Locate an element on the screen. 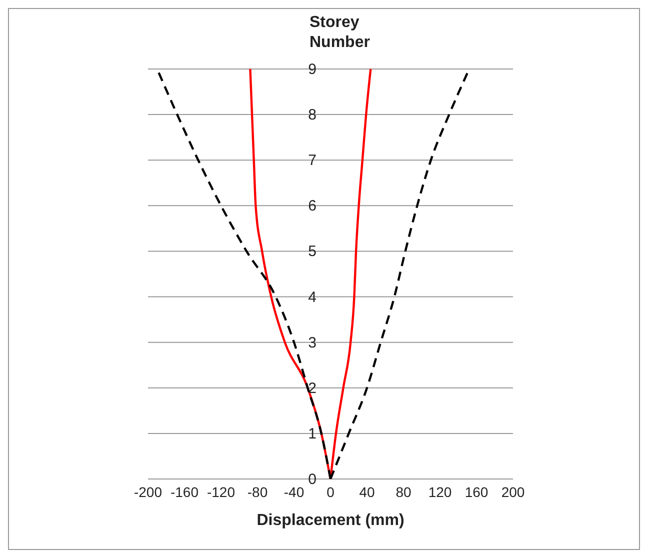  x-tick-label: 80 is located at coordinates (404, 492).